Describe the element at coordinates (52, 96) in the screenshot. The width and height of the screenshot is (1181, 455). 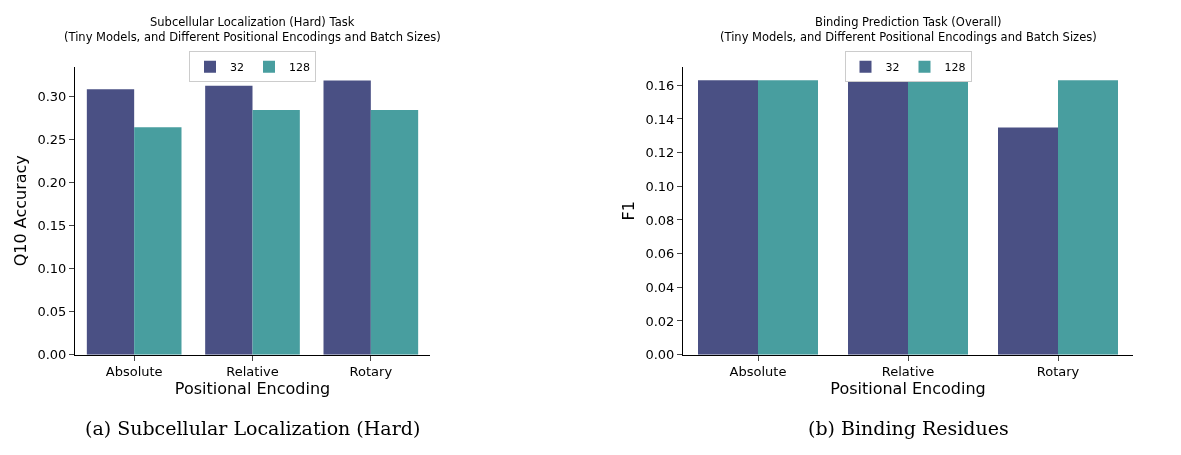
I see `y-tick-label: 0.30` at that location.